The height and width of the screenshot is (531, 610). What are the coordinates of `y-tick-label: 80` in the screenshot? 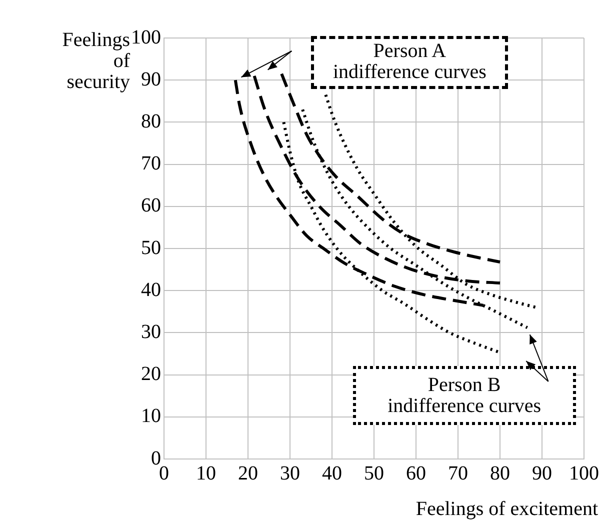 It's located at (151, 121).